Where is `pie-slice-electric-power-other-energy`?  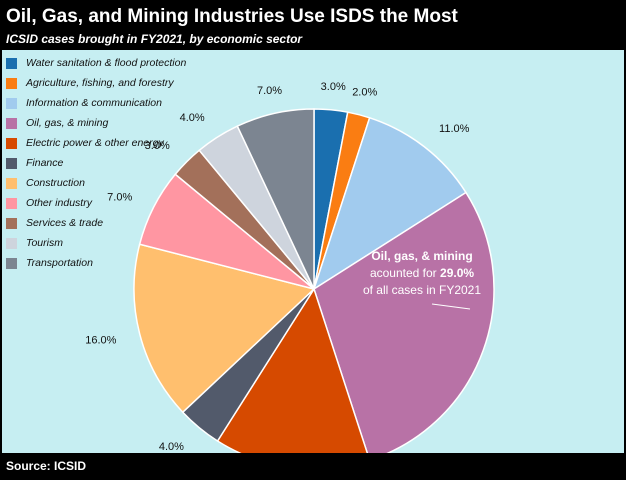 pie-slice-electric-power-other-energy is located at coordinates (292, 370).